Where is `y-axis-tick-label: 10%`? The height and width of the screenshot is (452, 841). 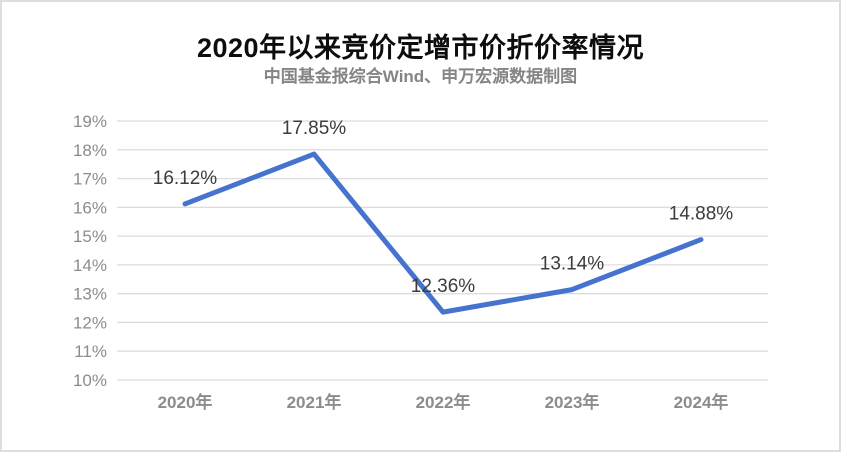 y-axis-tick-label: 10% is located at coordinates (90, 380).